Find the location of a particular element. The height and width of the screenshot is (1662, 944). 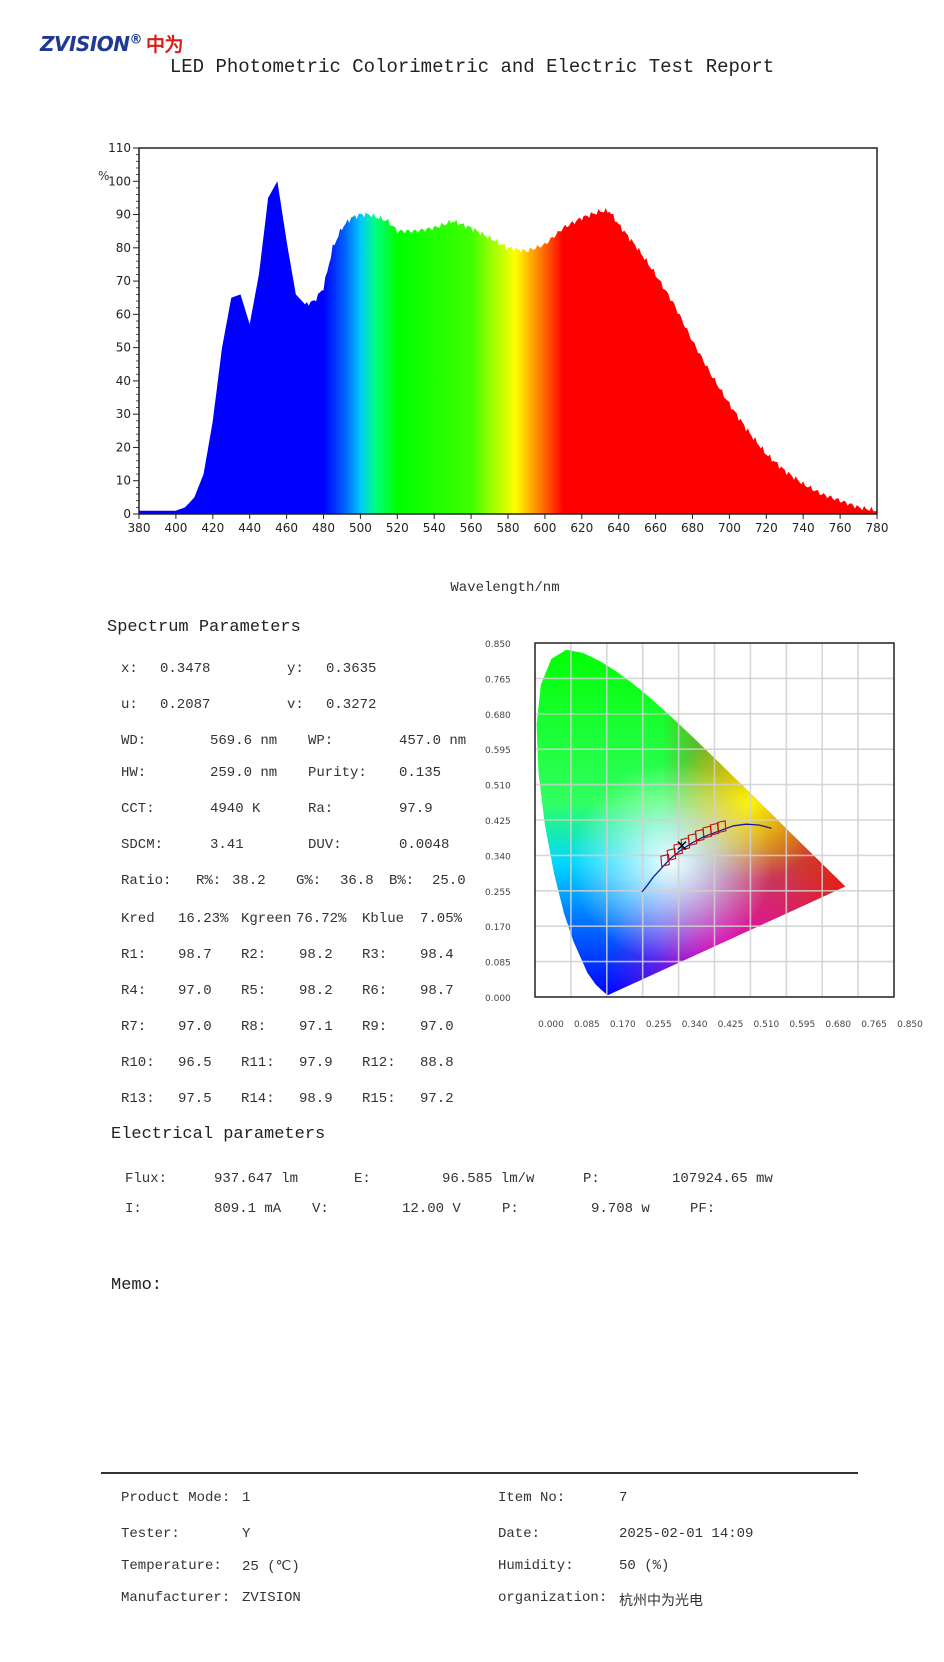

cri-value: 98.7 is located at coordinates (195, 955).